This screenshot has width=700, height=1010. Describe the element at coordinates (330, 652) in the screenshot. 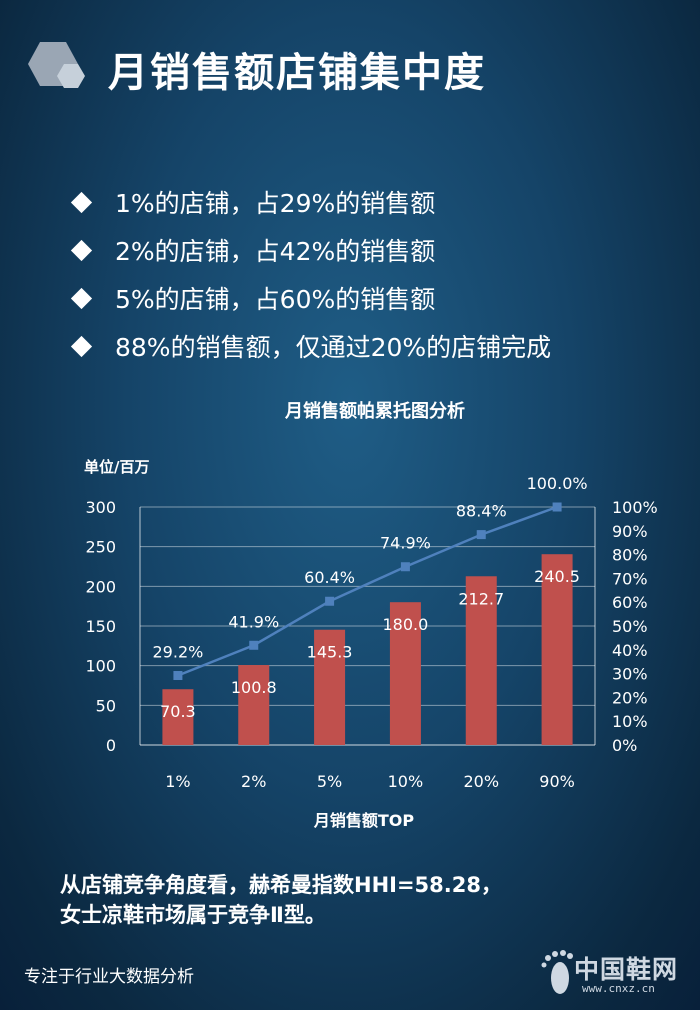

I see `bar-value-label: 145.3` at that location.